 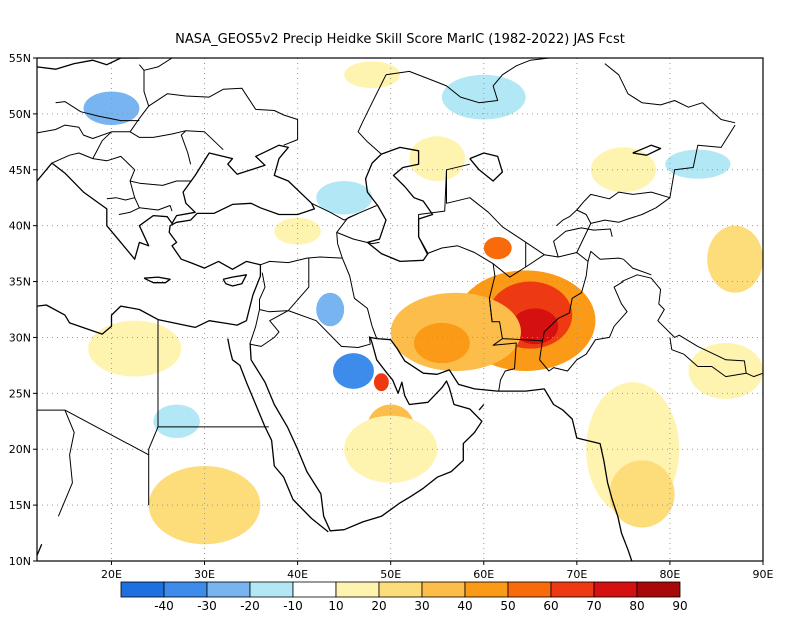 I want to click on lat-tick-label: 25N, so click(x=20, y=393).